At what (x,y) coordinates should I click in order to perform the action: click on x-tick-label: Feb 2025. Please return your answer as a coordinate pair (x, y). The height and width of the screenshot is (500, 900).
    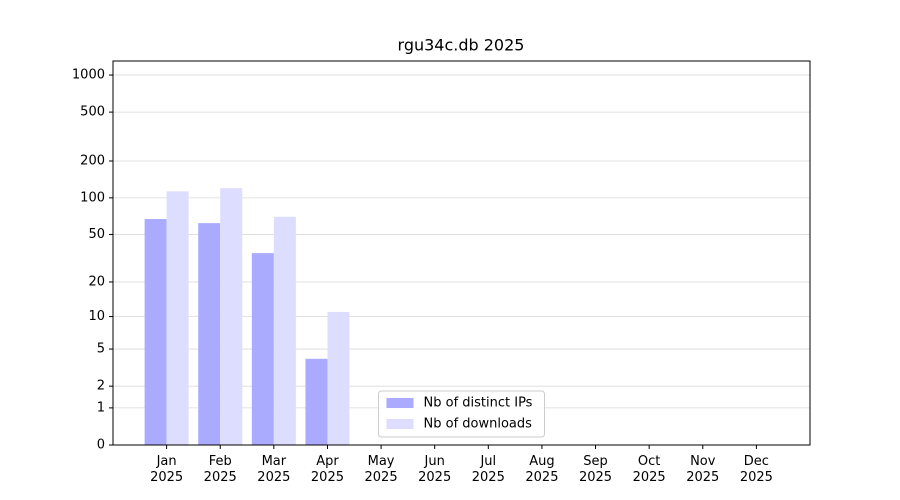
    Looking at the image, I should click on (220, 469).